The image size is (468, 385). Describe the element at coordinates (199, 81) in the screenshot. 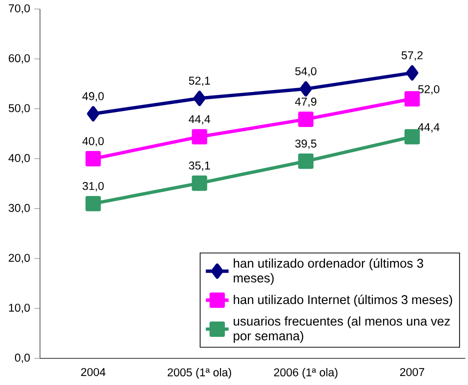

I see `data-label: 52,1` at that location.